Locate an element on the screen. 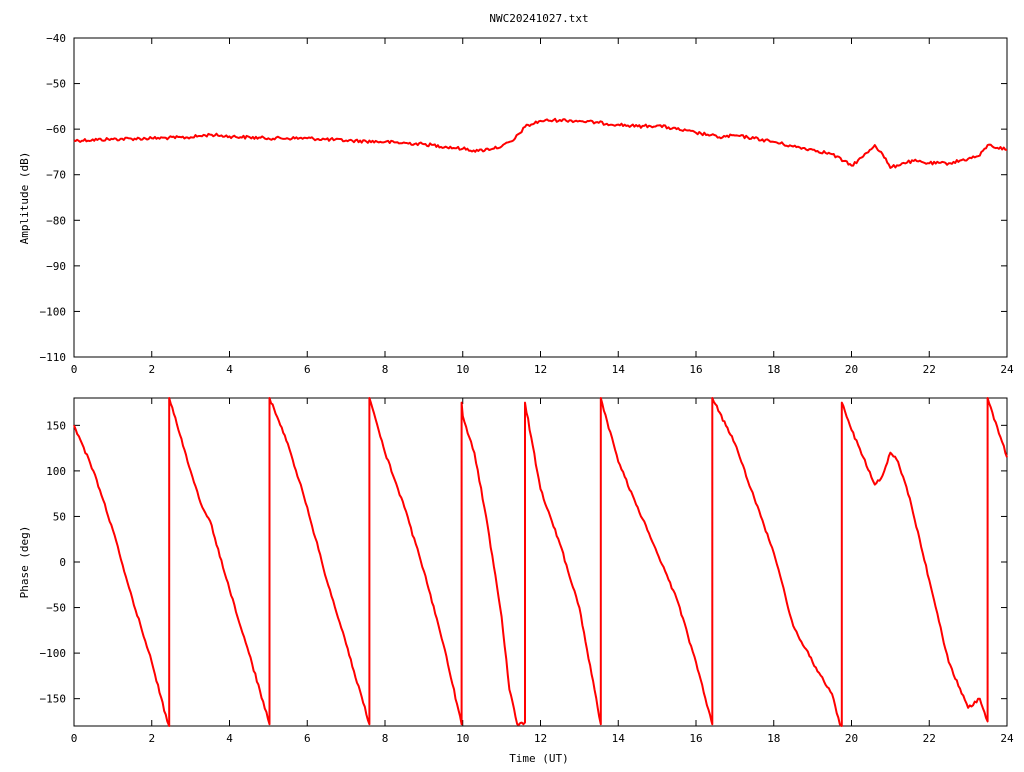  amplitude-x-tick-label: 18 is located at coordinates (773, 369).